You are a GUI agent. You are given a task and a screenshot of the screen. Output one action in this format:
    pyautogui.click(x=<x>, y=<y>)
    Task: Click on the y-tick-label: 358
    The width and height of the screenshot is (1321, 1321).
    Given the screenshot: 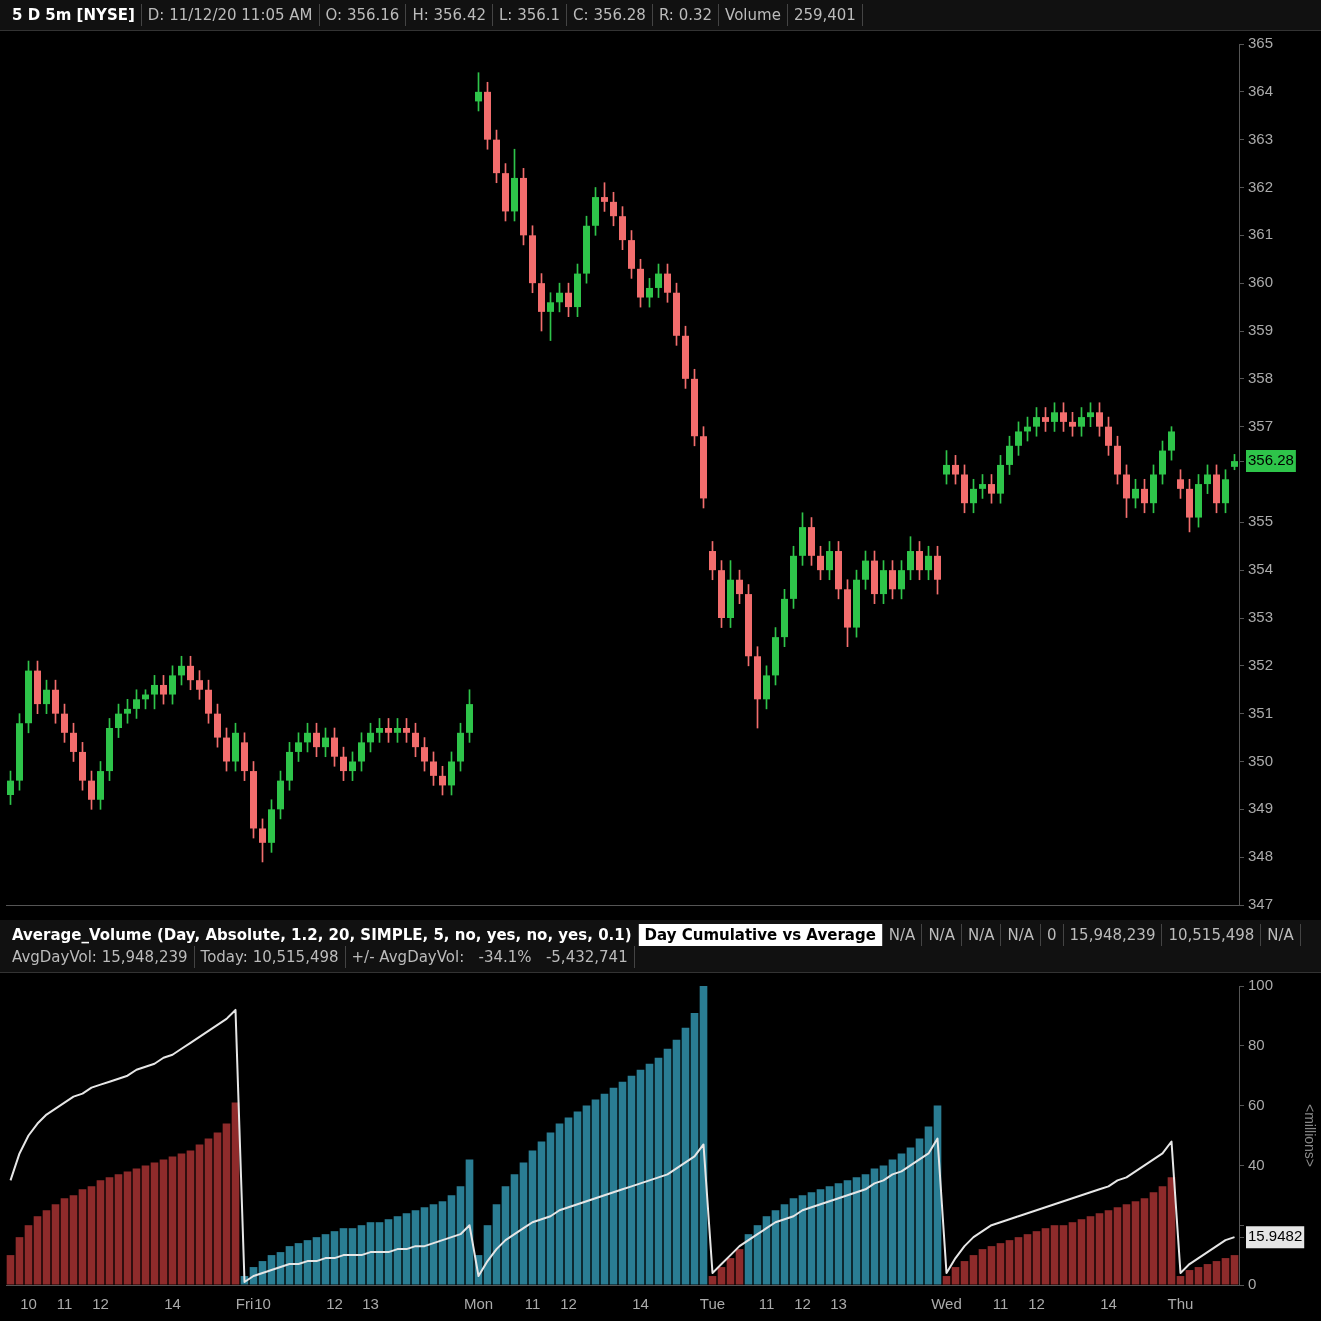 What is the action you would take?
    pyautogui.click(x=1261, y=377)
    